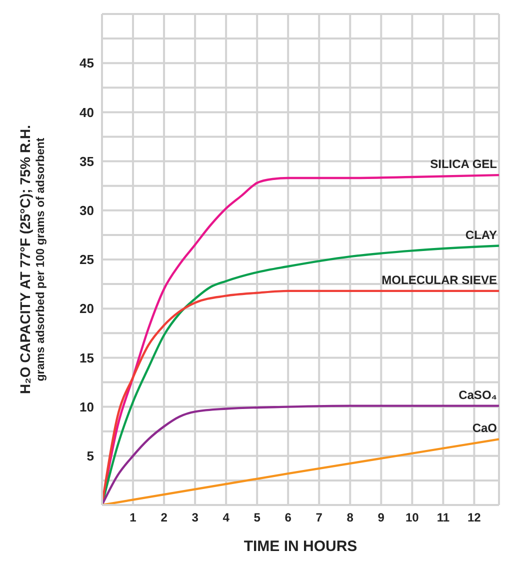  What do you see at coordinates (90, 456) in the screenshot?
I see `y-tick-label: 5` at bounding box center [90, 456].